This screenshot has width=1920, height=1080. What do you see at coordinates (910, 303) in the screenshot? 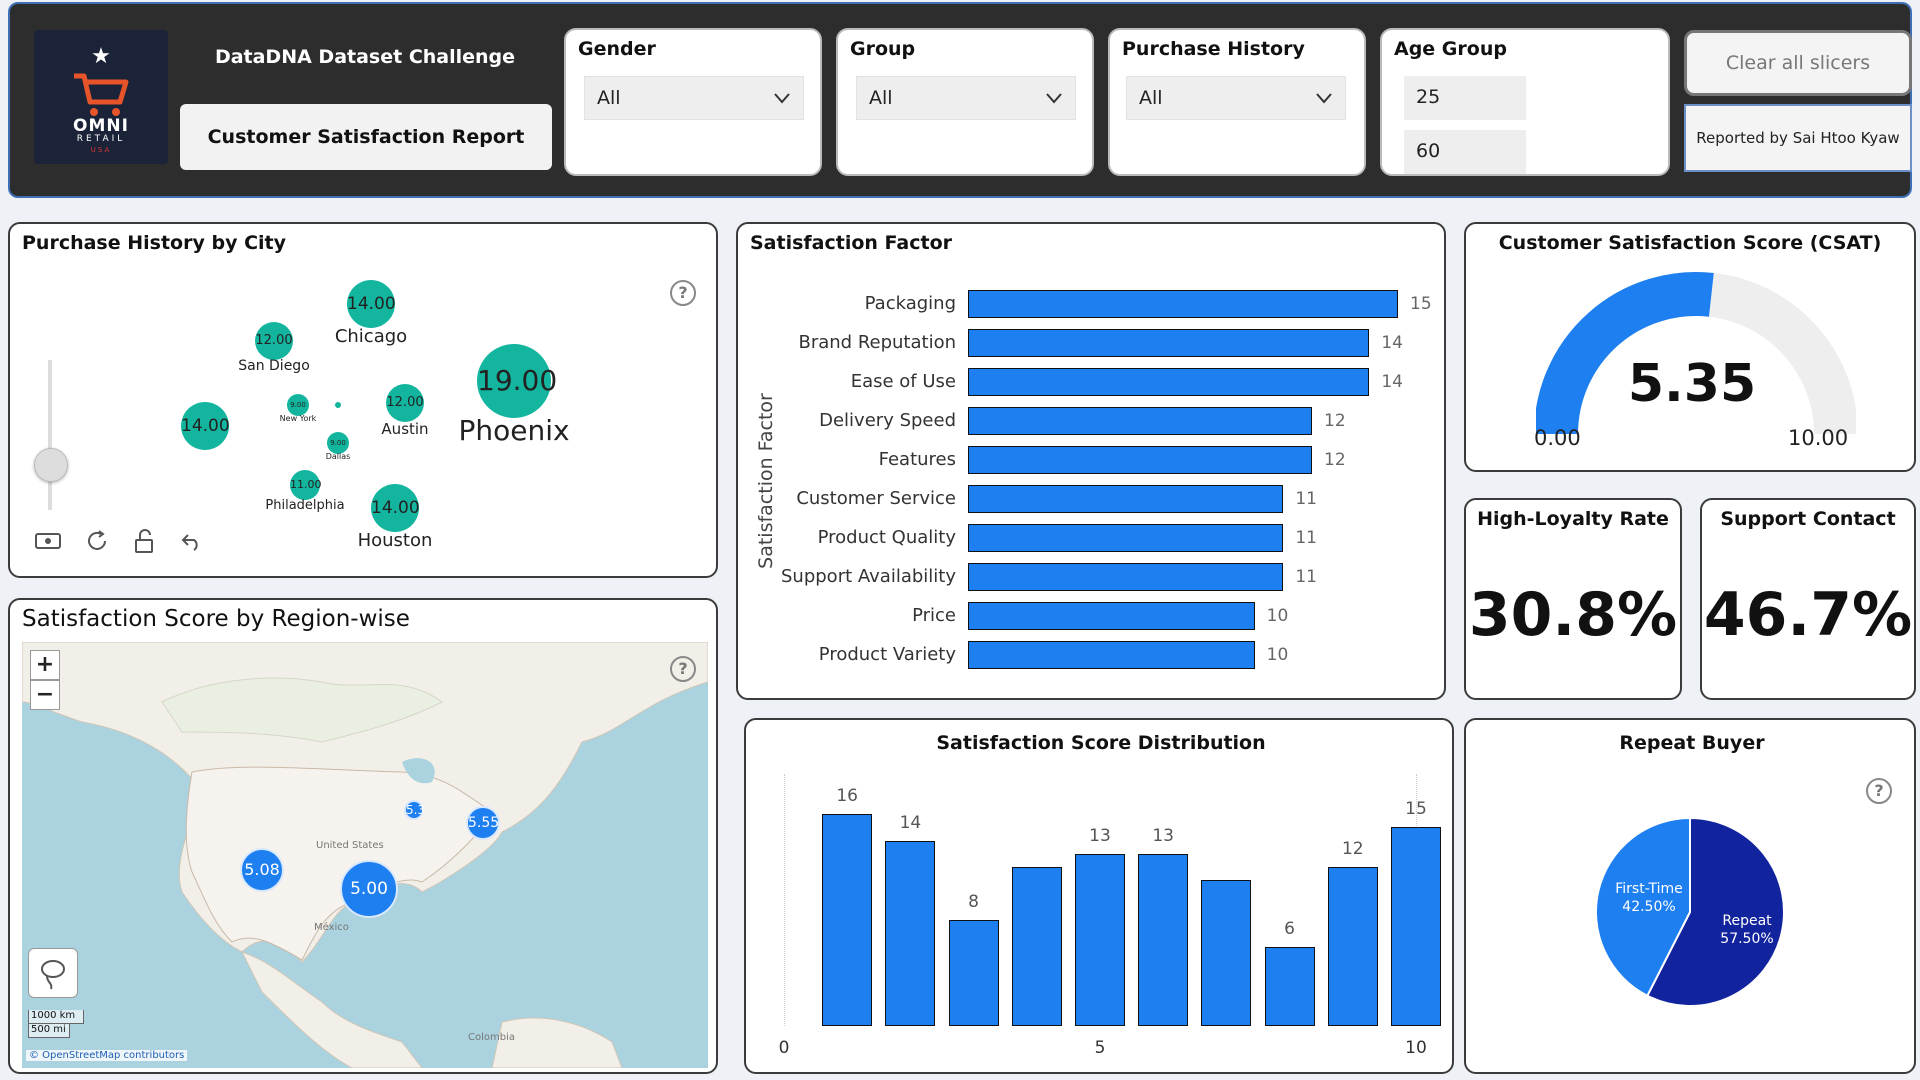
I see `bar-category-label: Packaging` at bounding box center [910, 303].